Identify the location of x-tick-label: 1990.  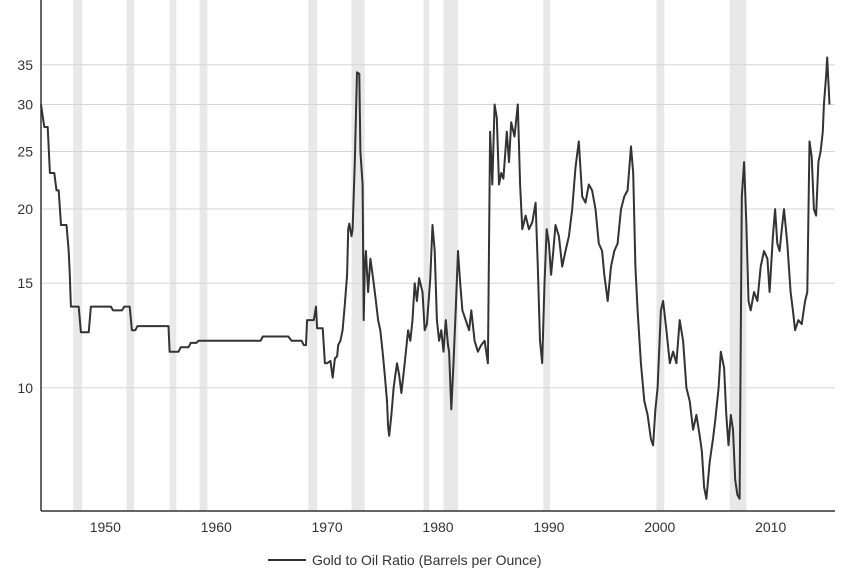
(548, 527).